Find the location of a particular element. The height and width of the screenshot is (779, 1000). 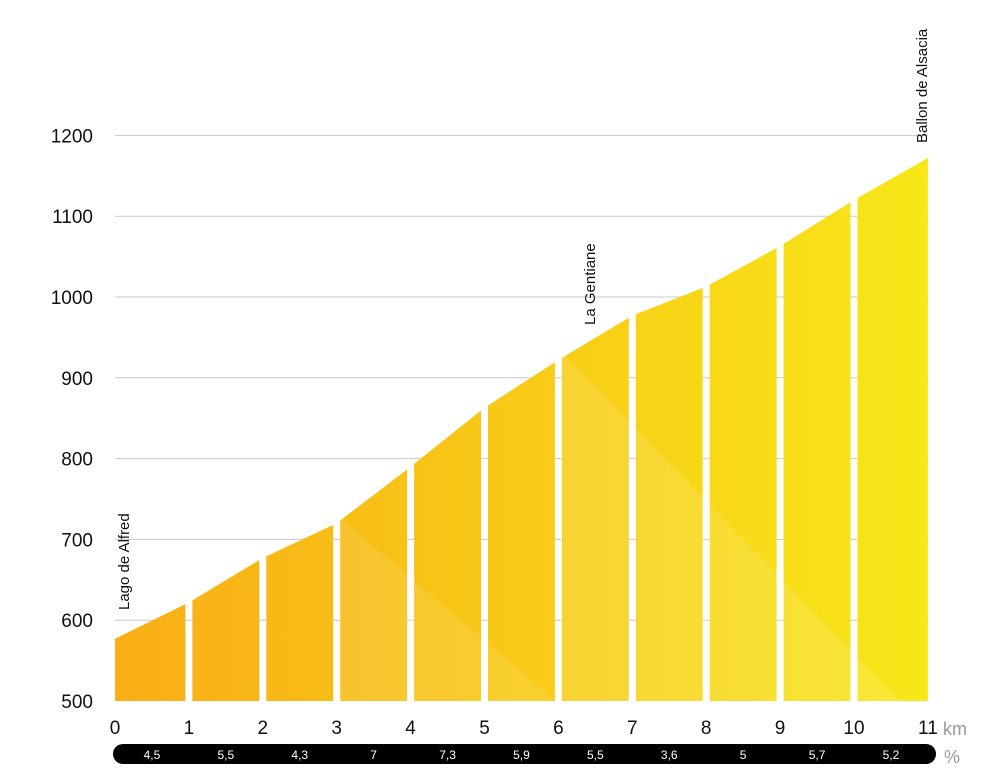

x-tick-6: 6 is located at coordinates (558, 728).